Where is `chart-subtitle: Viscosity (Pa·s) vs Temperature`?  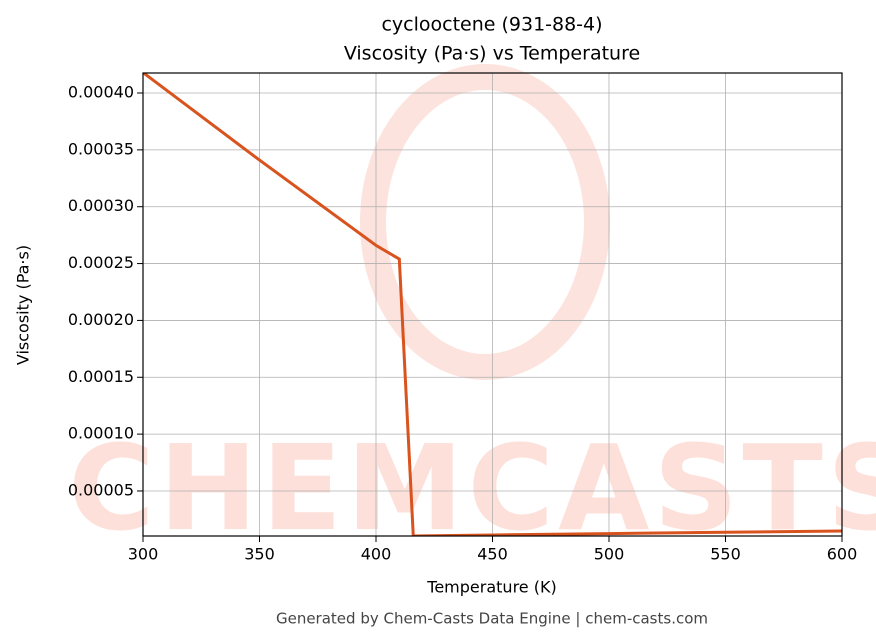 chart-subtitle: Viscosity (Pa·s) vs Temperature is located at coordinates (492, 54).